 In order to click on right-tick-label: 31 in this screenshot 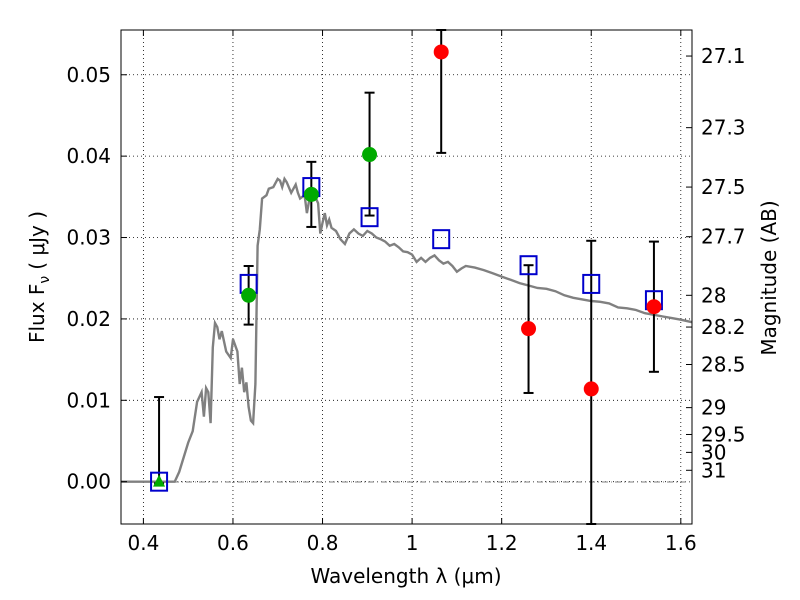, I will do `click(713, 470)`.